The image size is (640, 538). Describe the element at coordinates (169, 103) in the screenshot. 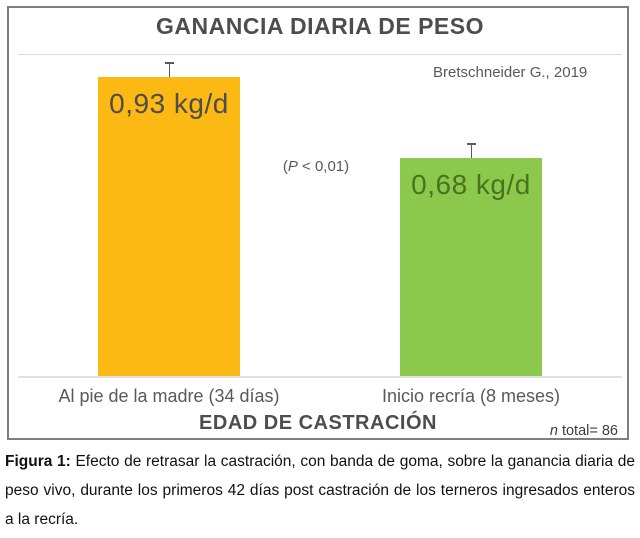

I see `bar-value-label: 0,93 kg/d` at that location.